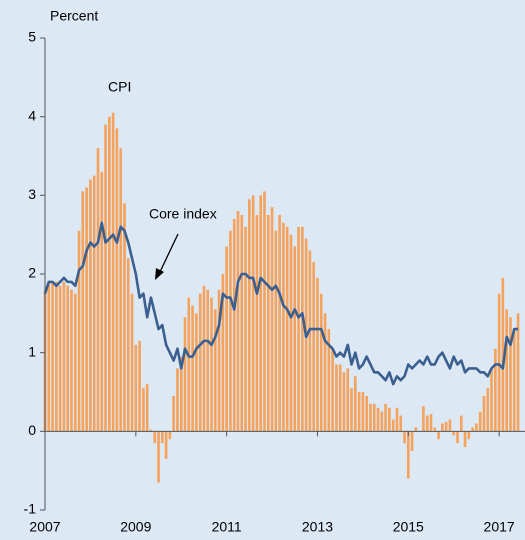  Describe the element at coordinates (30, 509) in the screenshot. I see `y-tick-label: -1` at that location.